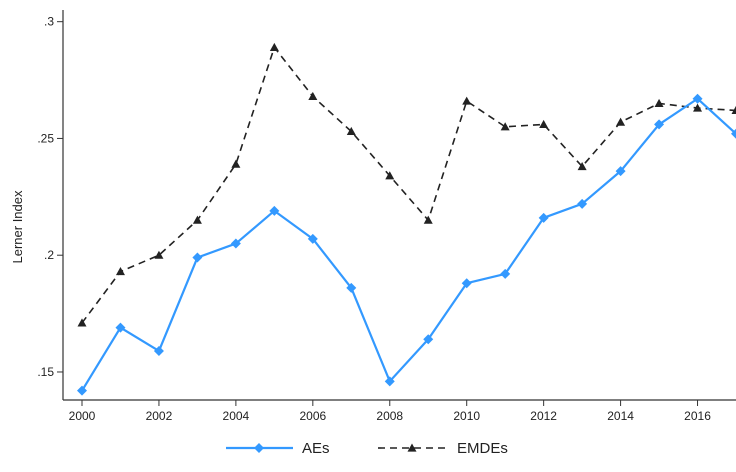 The height and width of the screenshot is (472, 736). Describe the element at coordinates (45, 372) in the screenshot. I see `y-tick-label: .15` at that location.